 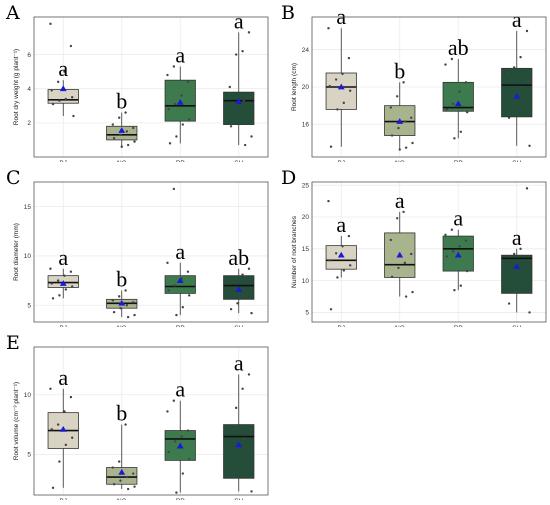 I want to click on panel-letter: E, so click(x=13, y=343).